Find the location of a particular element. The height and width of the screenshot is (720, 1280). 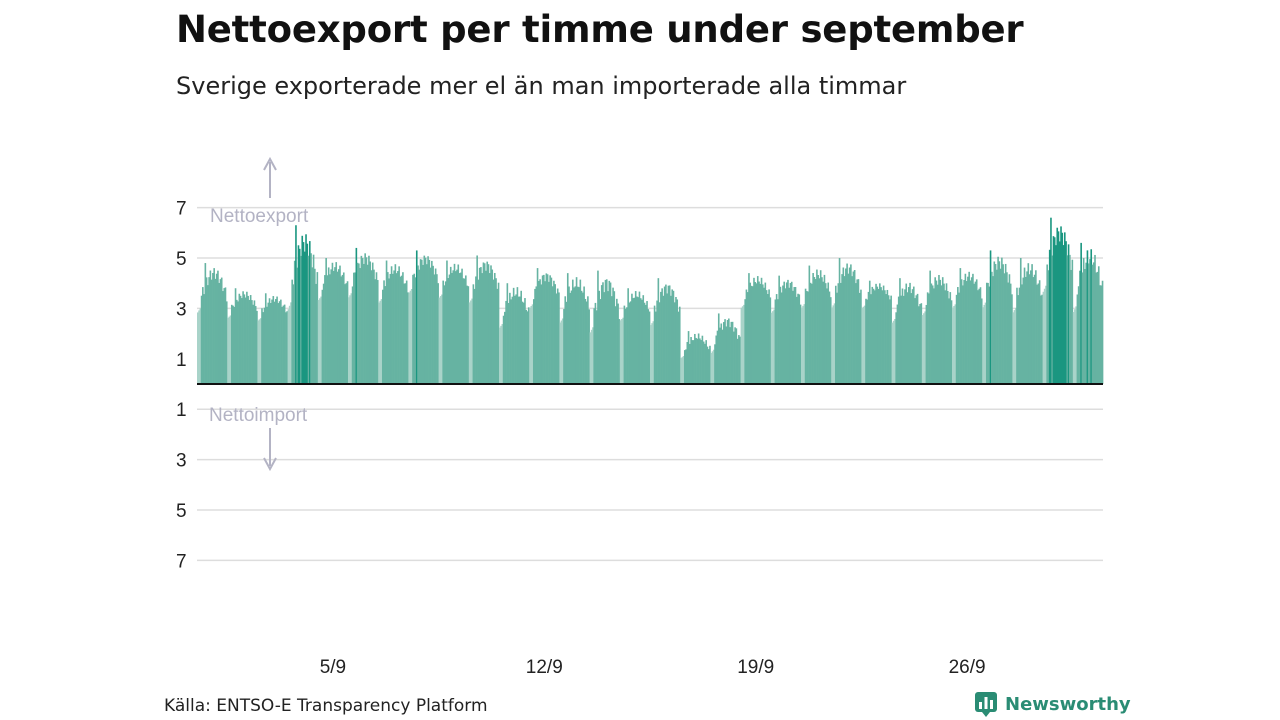

import-label: Nettoimport is located at coordinates (258, 415).